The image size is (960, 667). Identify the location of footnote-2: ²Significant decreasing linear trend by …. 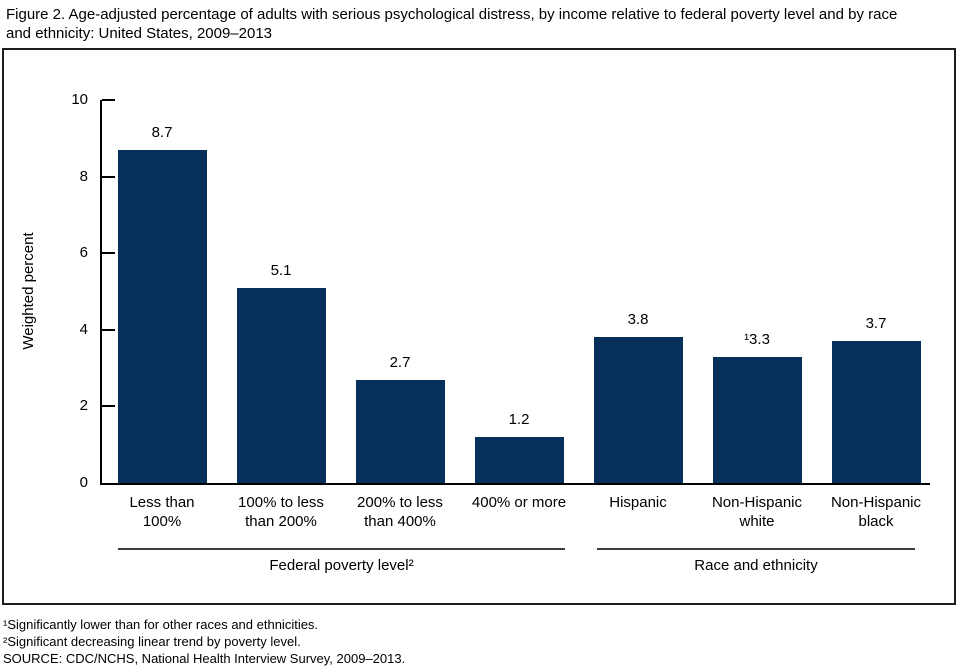
(152, 641).